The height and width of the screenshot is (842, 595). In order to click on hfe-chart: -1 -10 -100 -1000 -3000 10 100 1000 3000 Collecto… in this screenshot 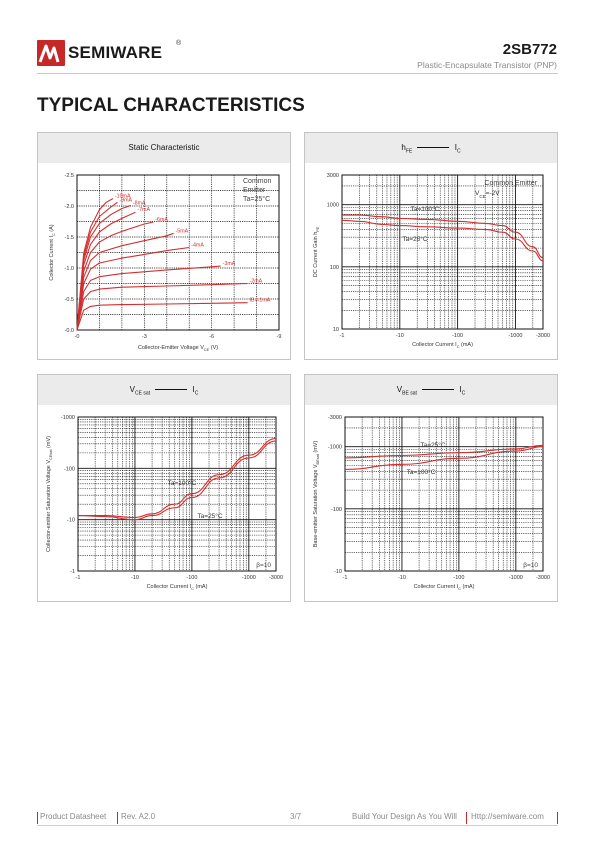, I will do `click(431, 261)`.